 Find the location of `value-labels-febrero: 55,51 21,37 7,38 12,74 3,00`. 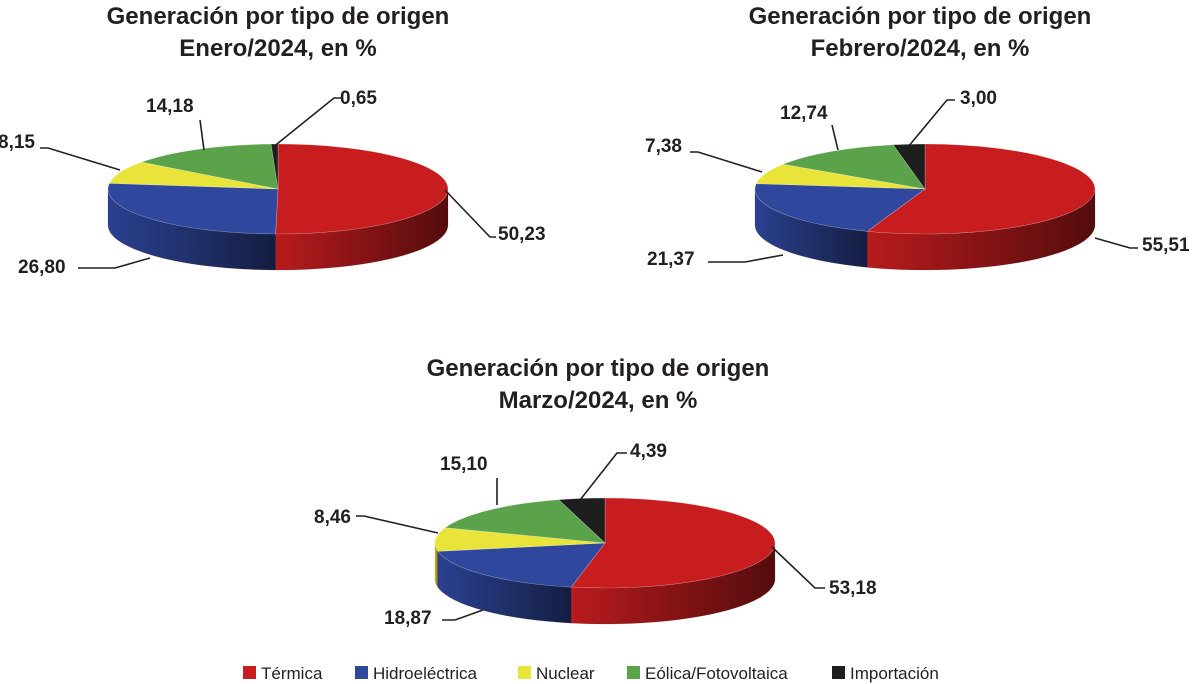

value-labels-febrero: 55,51 21,37 7,38 12,74 3,00 is located at coordinates (917, 179).